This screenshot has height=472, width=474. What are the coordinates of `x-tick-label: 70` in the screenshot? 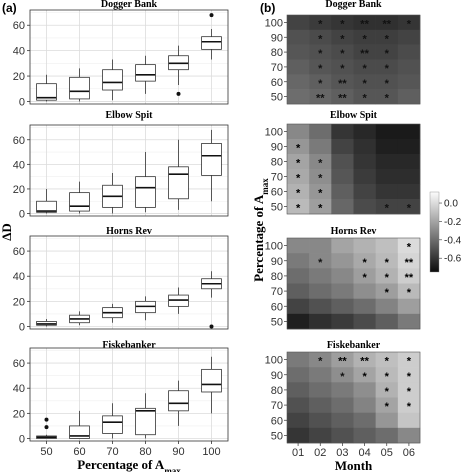 It's located at (112, 452).